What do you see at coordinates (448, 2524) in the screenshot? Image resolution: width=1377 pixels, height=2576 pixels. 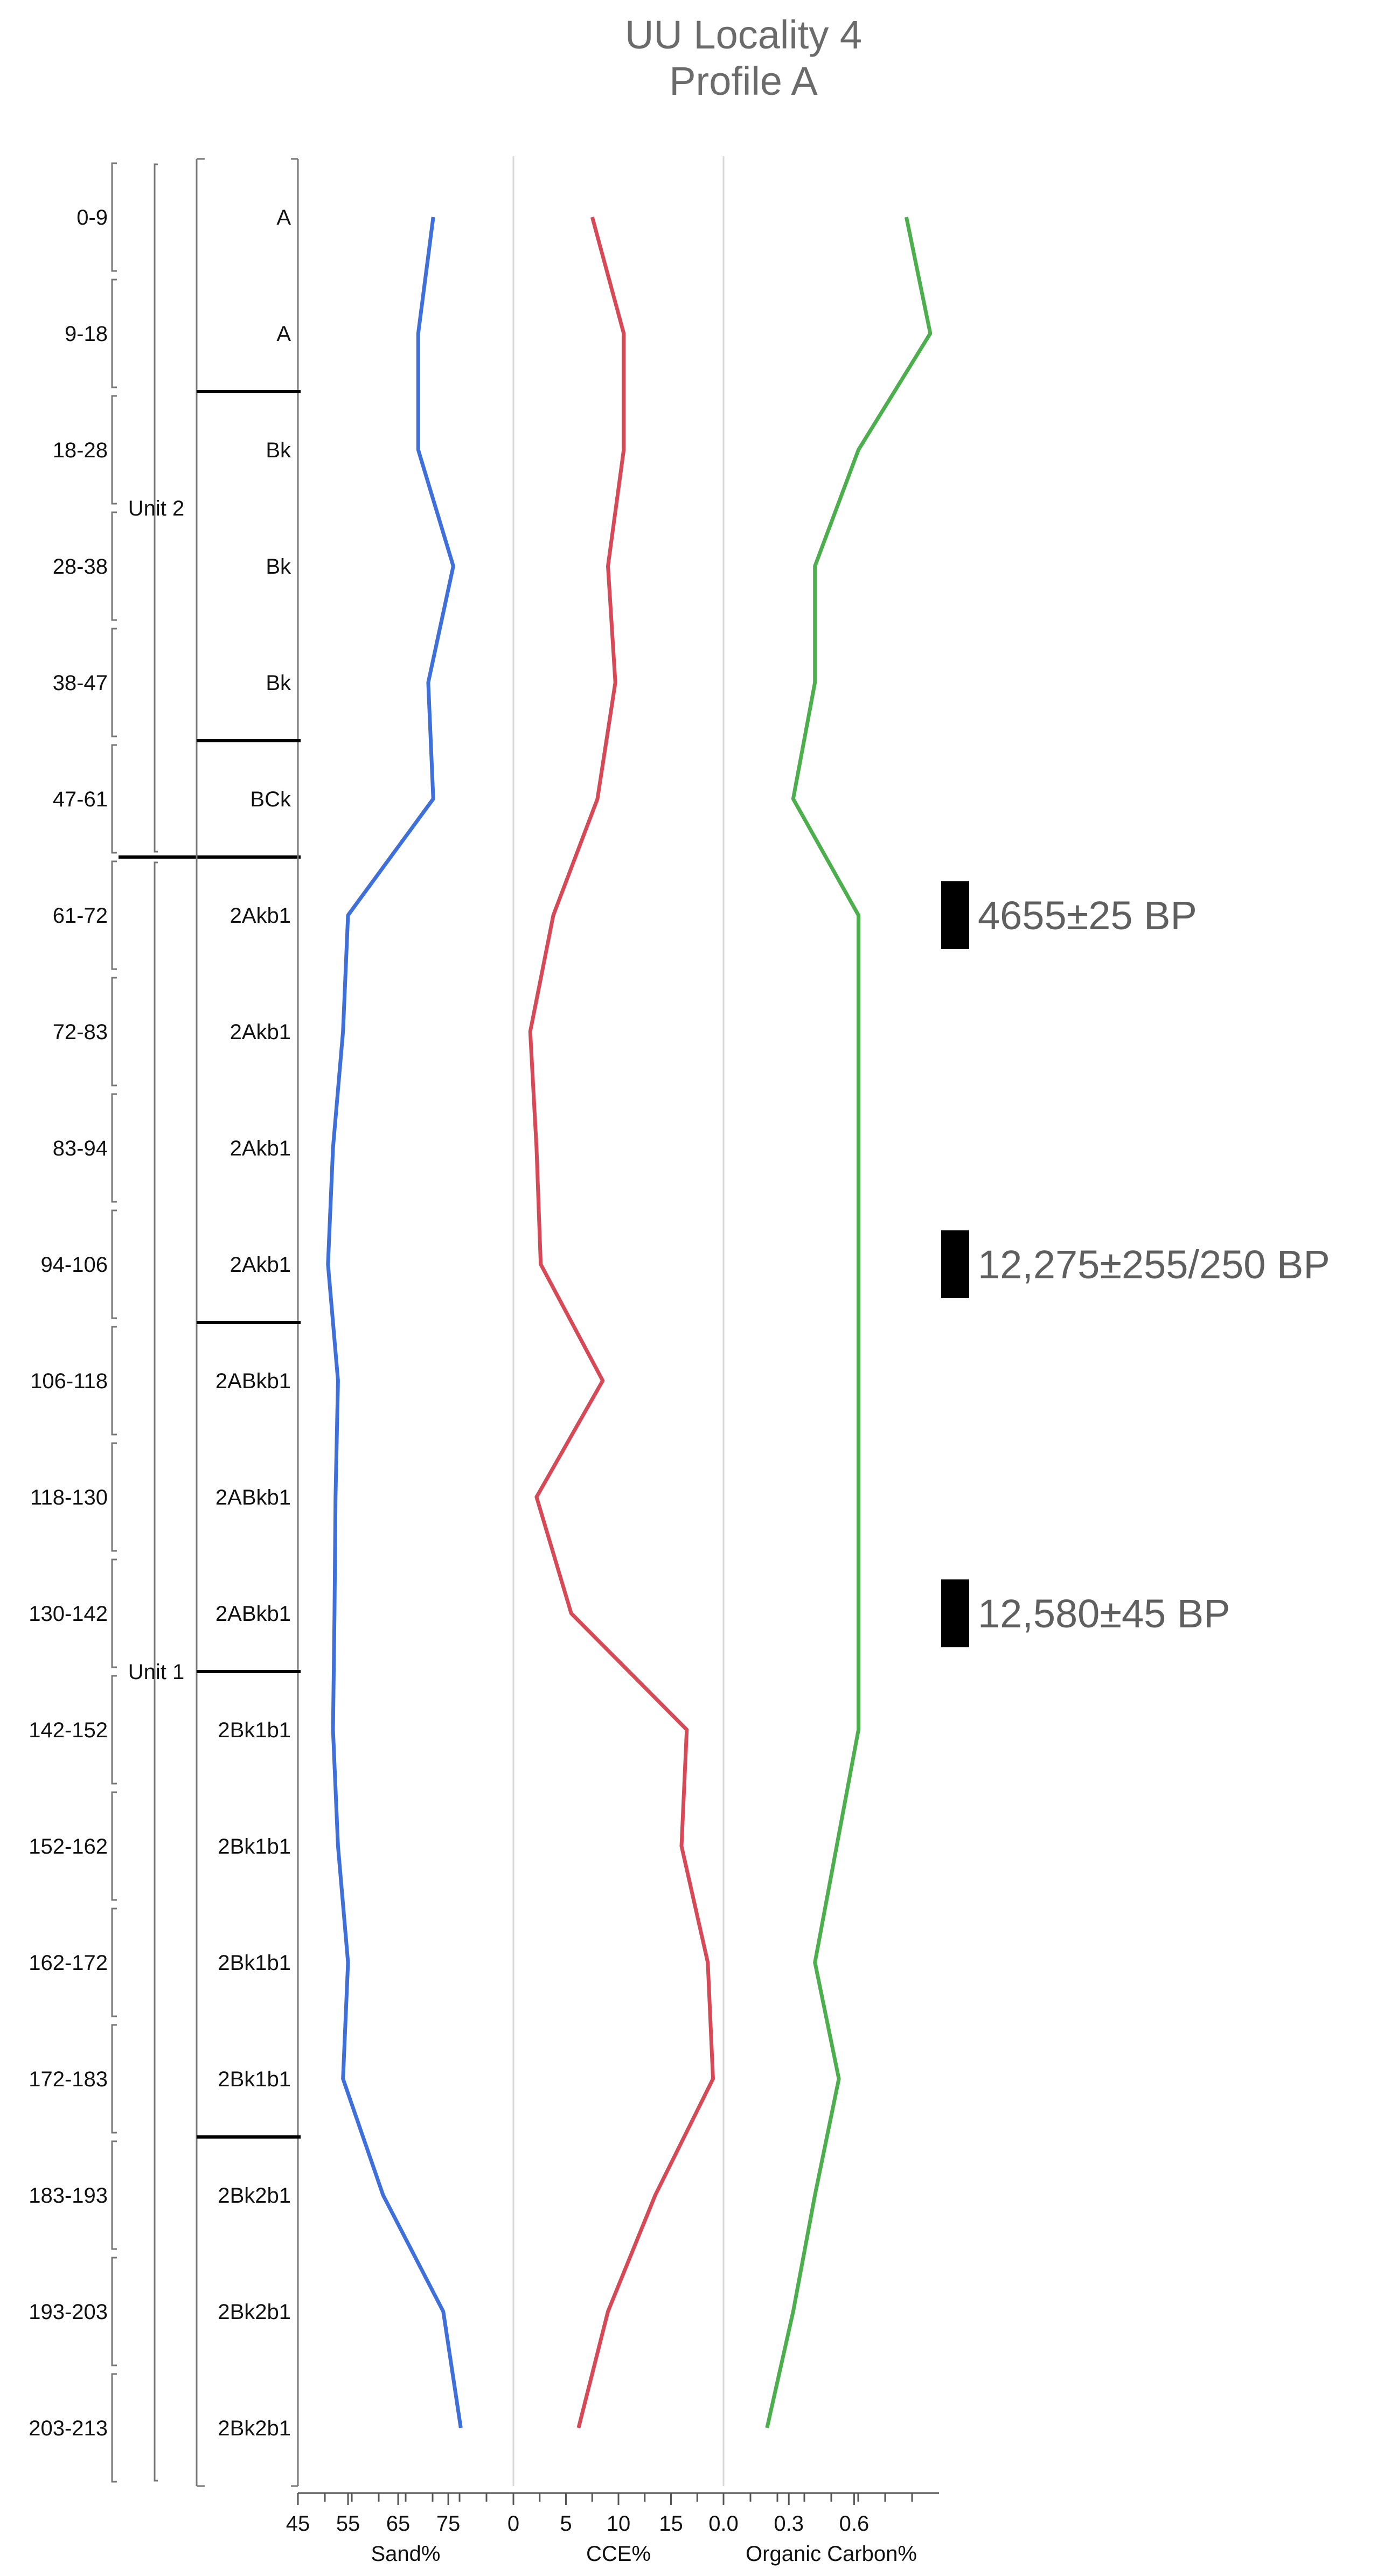 I see `x-tick-label: 75` at bounding box center [448, 2524].